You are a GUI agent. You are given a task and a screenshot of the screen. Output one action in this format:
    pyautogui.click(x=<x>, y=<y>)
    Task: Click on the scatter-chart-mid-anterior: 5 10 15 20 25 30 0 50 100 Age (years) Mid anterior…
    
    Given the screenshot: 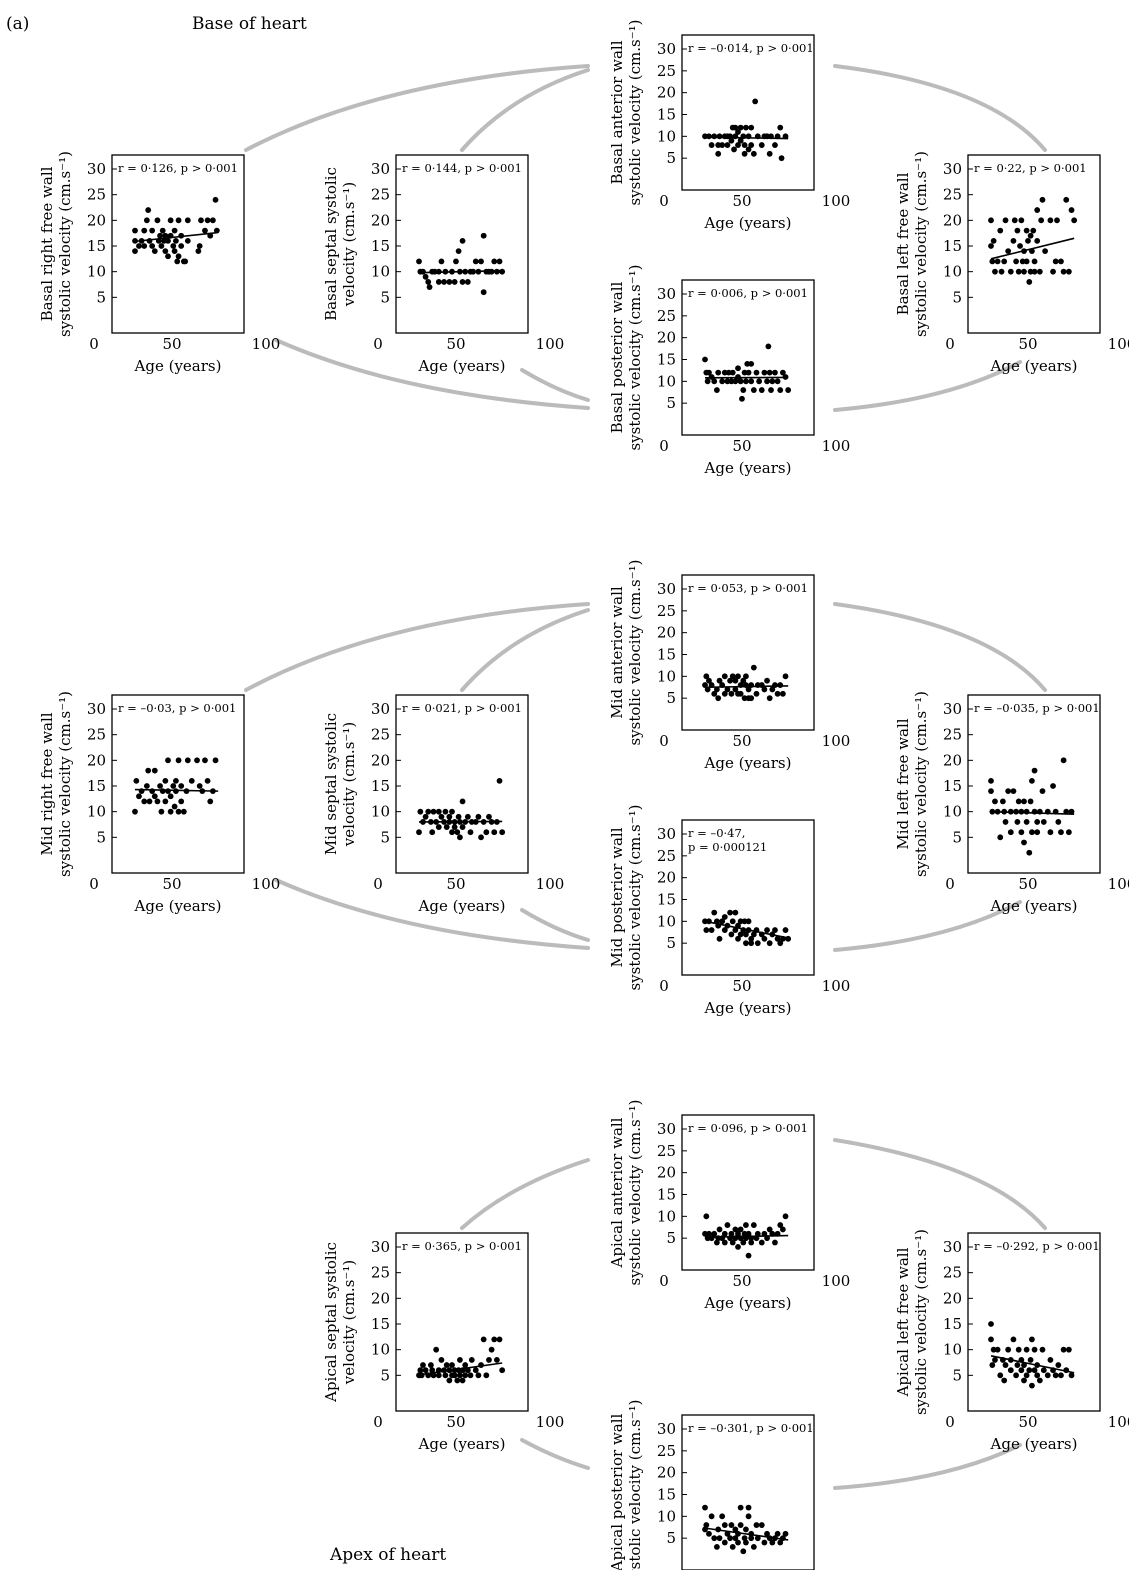 What is the action you would take?
    pyautogui.click(x=729, y=665)
    